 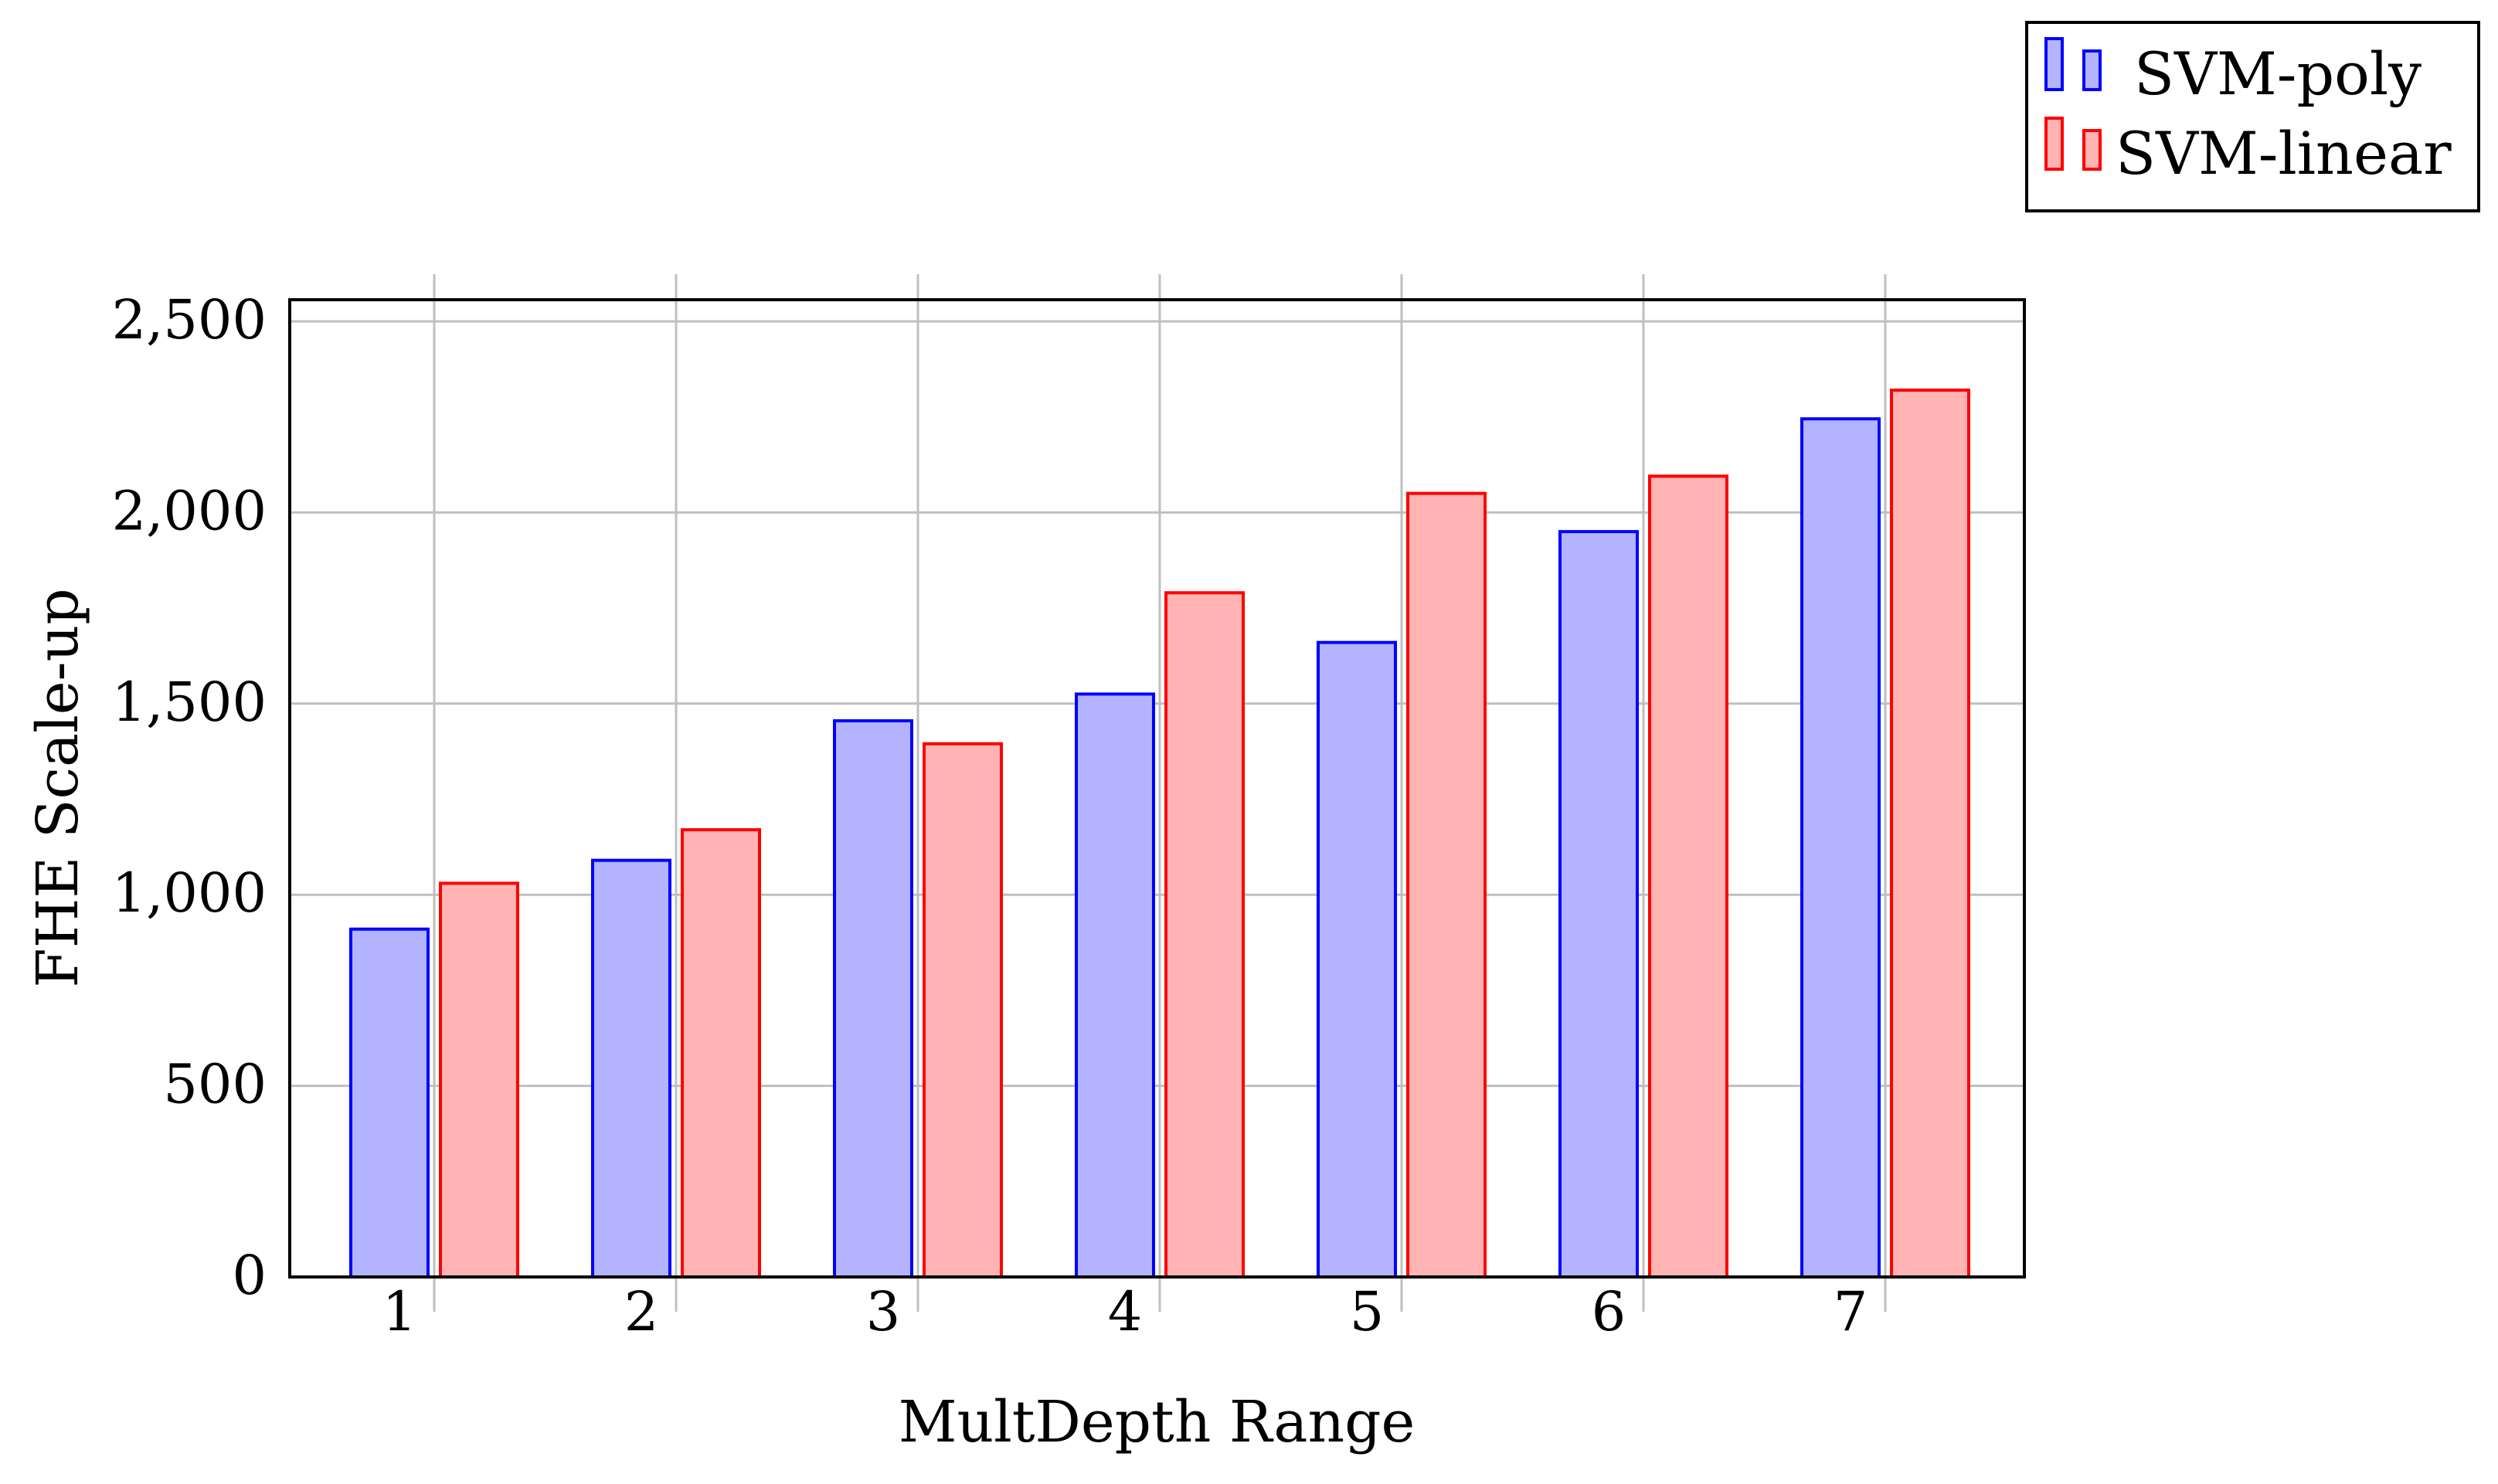 I want to click on x-tick-label-2: 2, so click(x=641, y=1311).